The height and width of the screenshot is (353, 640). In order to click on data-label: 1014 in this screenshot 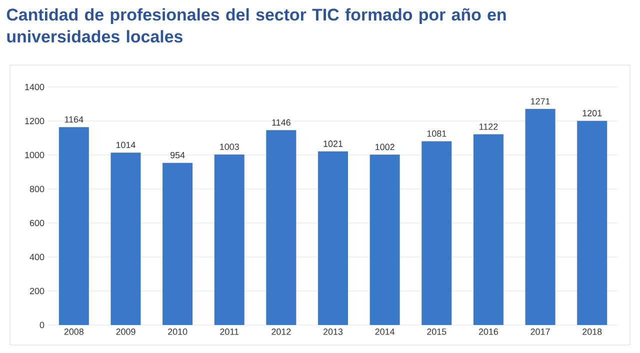, I will do `click(126, 145)`.